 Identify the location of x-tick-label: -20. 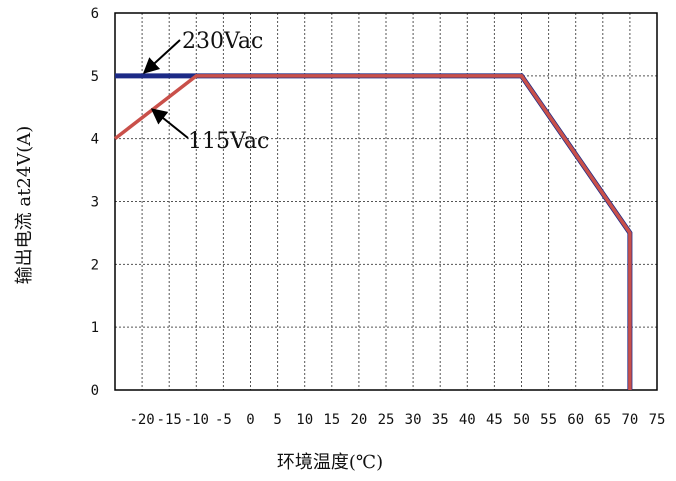
(141, 420).